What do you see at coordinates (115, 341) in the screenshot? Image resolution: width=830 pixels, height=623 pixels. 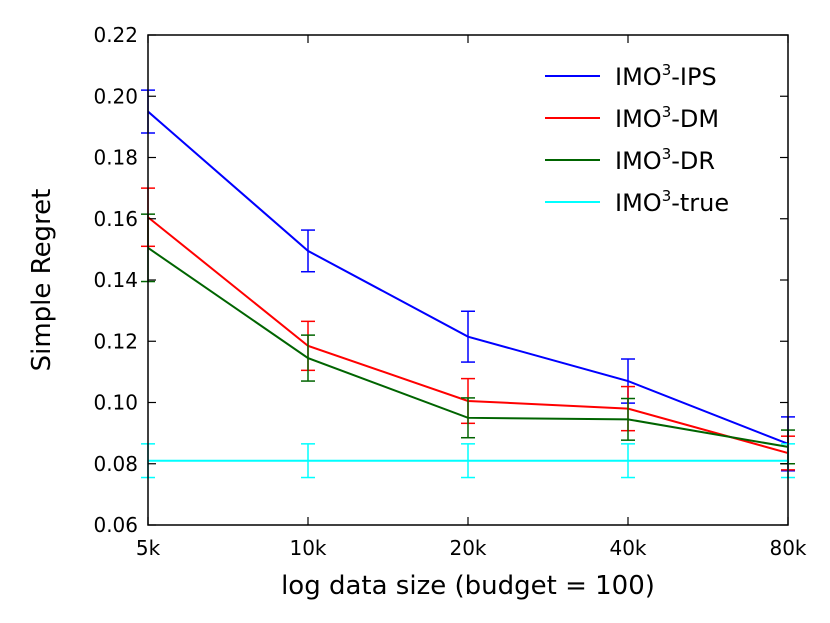 I see `y-tick-label: 0.12` at bounding box center [115, 341].